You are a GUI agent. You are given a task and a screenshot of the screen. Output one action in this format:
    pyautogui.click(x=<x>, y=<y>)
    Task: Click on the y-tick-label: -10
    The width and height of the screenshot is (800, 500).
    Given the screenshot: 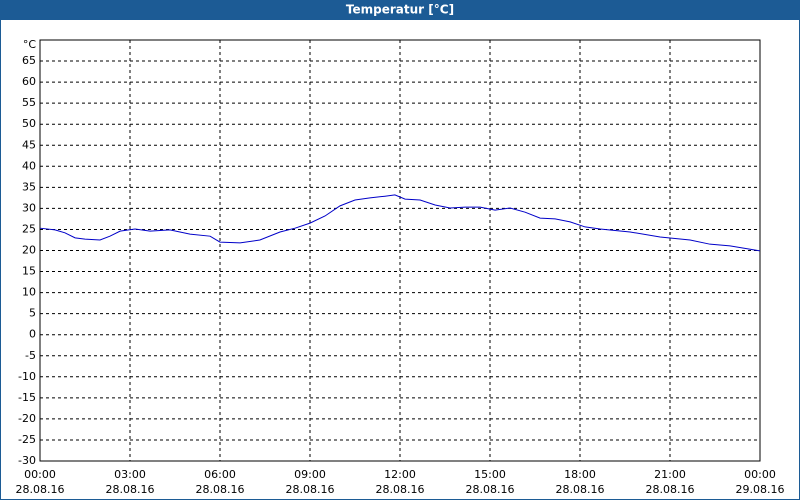 What is the action you would take?
    pyautogui.click(x=27, y=376)
    